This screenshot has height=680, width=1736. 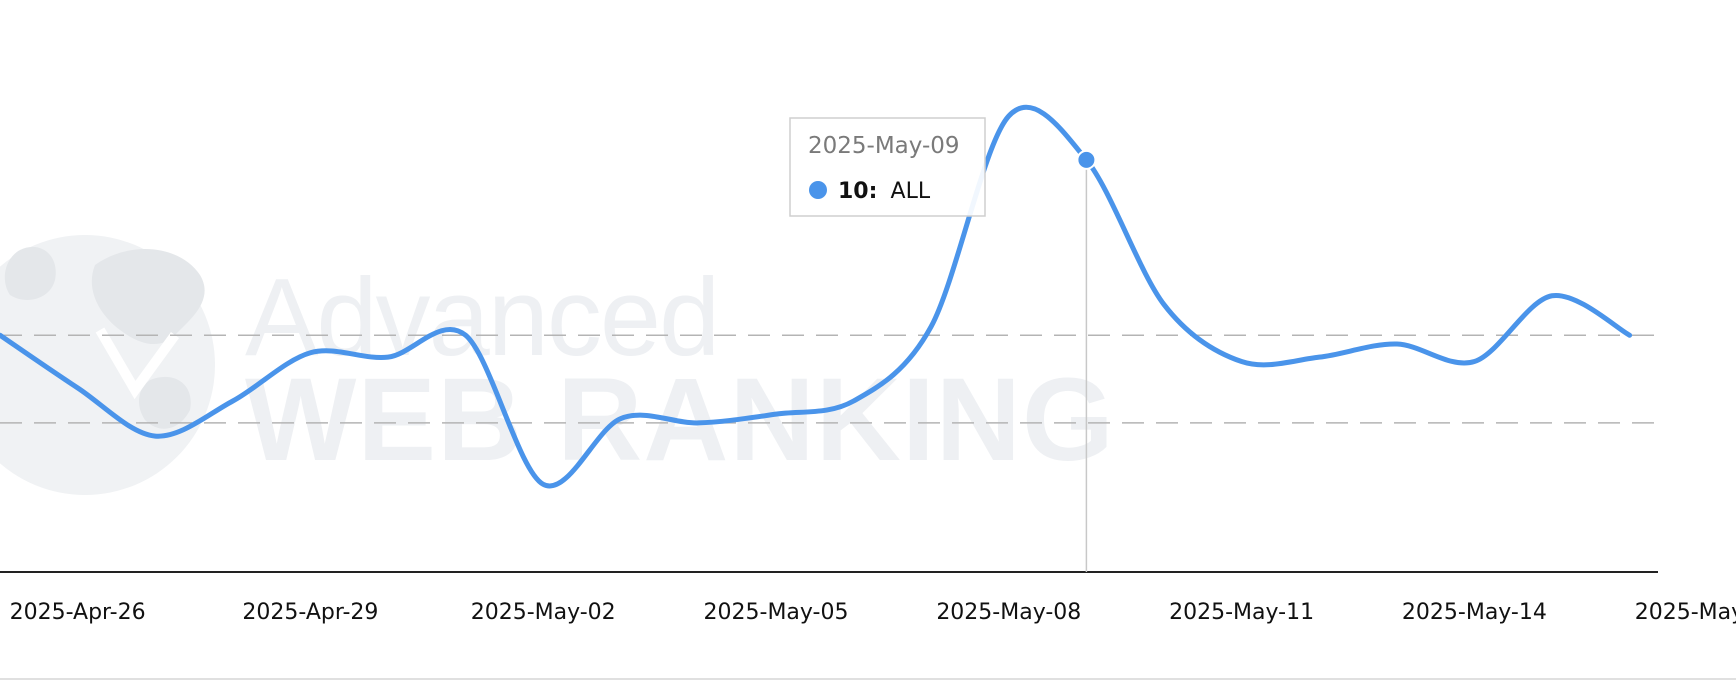 I want to click on x-tick-label: 2025-Apr-26, so click(x=78, y=612).